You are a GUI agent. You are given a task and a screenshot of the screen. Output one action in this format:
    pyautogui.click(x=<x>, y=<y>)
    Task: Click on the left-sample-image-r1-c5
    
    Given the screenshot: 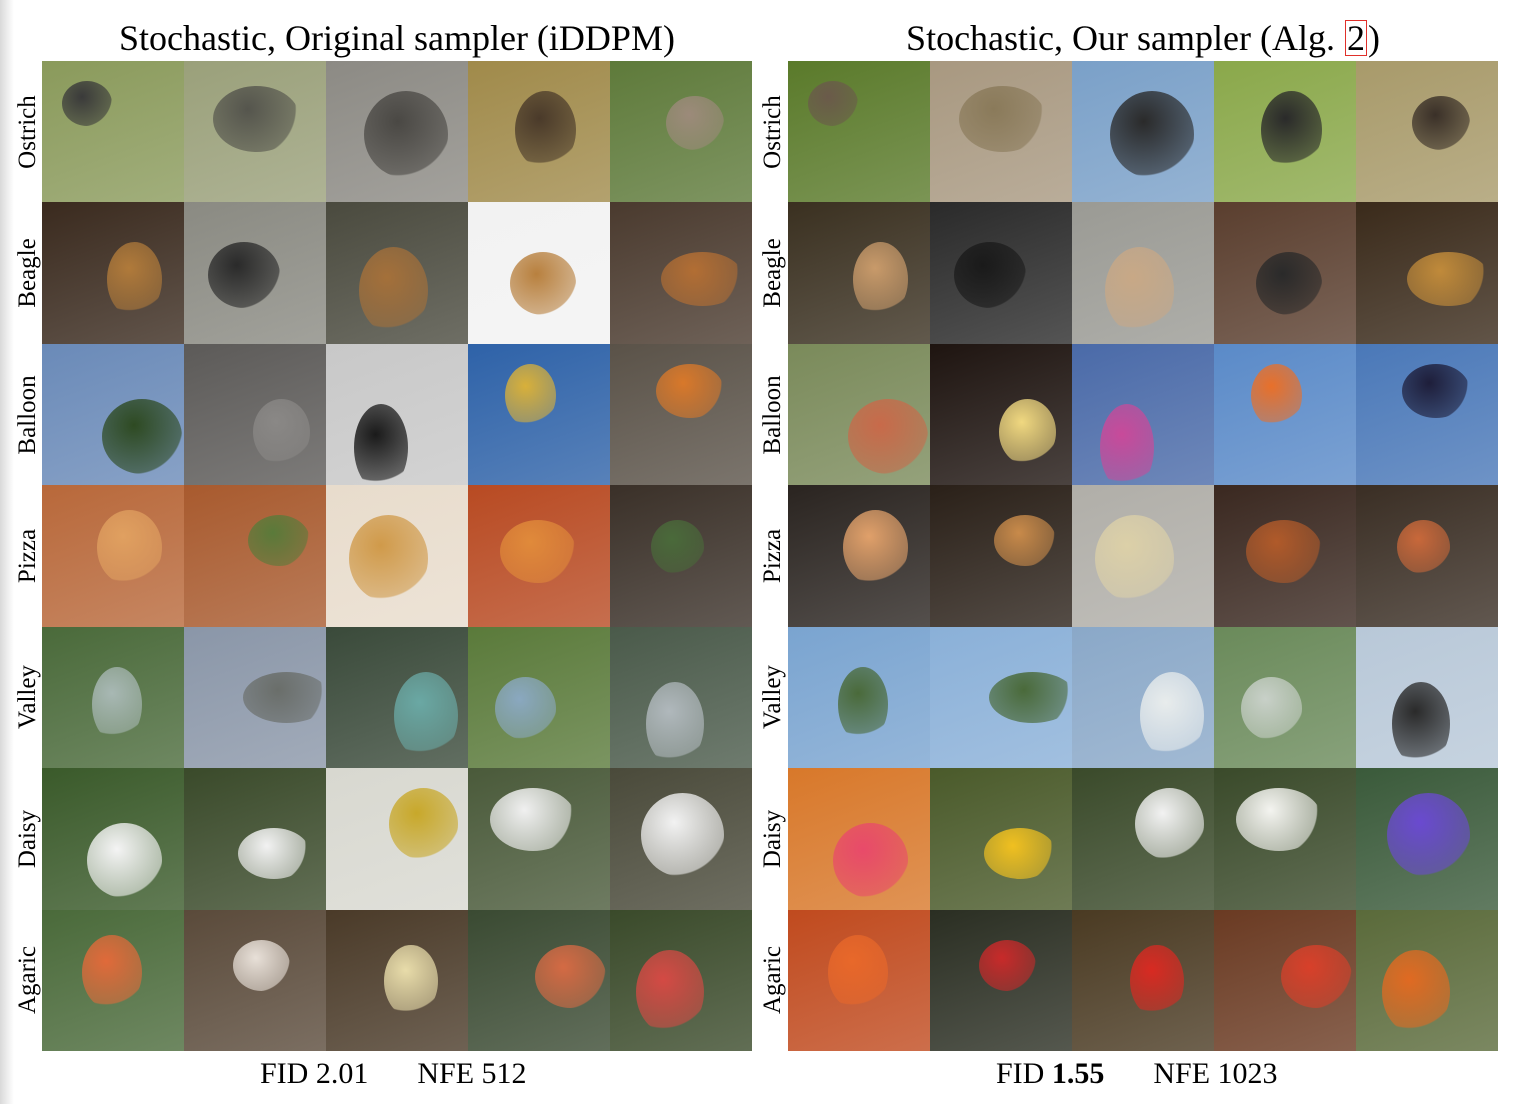 What is the action you would take?
    pyautogui.click(x=681, y=132)
    